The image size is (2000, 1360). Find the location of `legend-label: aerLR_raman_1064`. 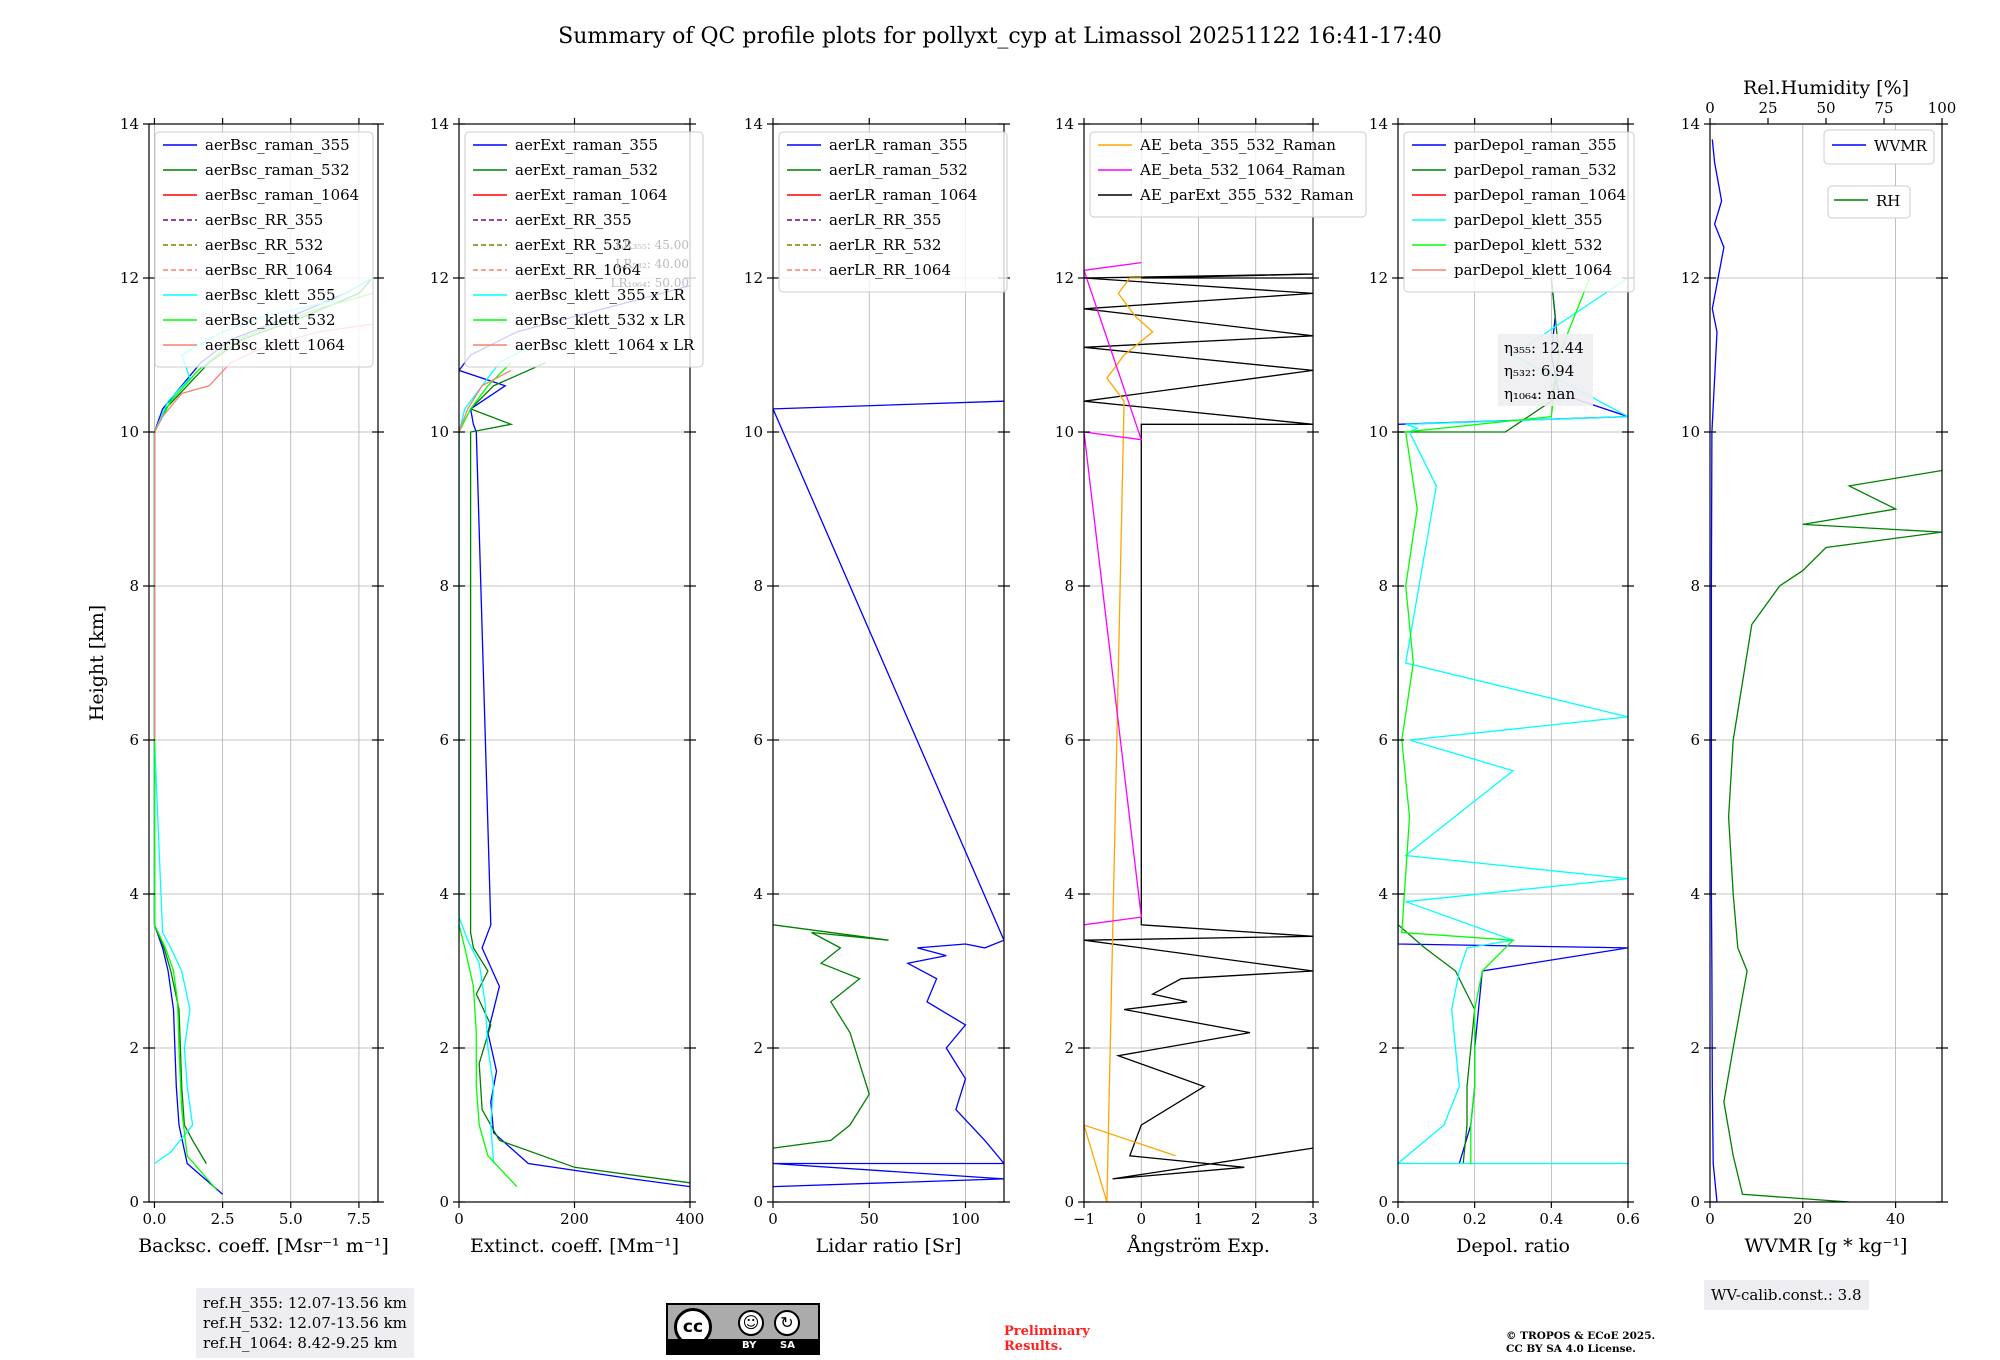

legend-label: aerLR_raman_1064 is located at coordinates (903, 195).